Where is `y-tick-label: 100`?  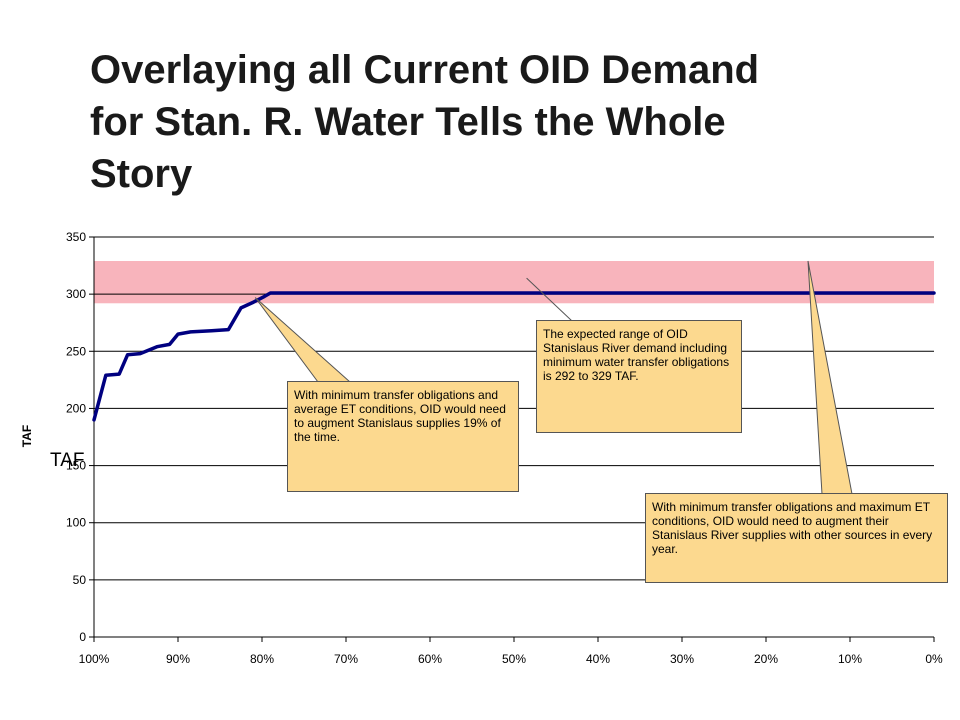
y-tick-label: 100 is located at coordinates (76, 523).